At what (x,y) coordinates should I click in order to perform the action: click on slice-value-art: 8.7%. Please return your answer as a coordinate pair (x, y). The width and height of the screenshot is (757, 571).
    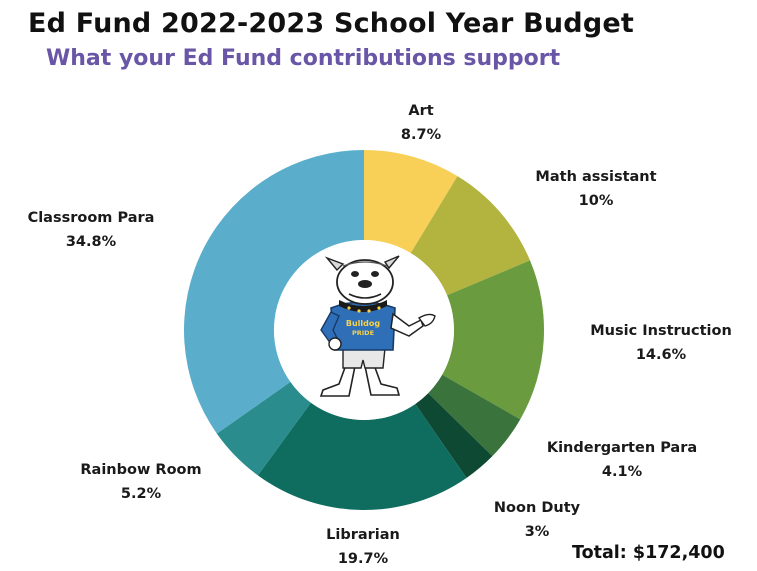
    Looking at the image, I should click on (421, 135).